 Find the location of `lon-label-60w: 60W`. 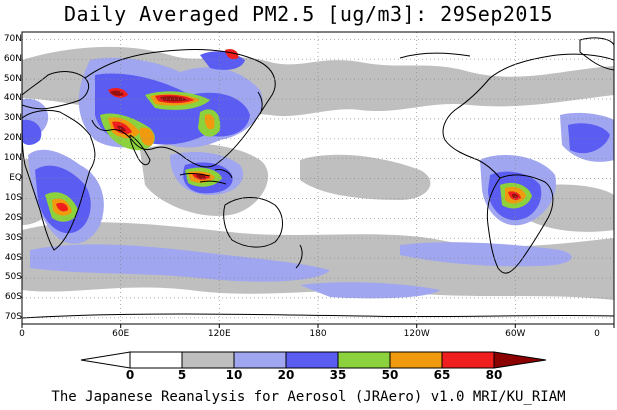

lon-label-60w: 60W is located at coordinates (515, 334).